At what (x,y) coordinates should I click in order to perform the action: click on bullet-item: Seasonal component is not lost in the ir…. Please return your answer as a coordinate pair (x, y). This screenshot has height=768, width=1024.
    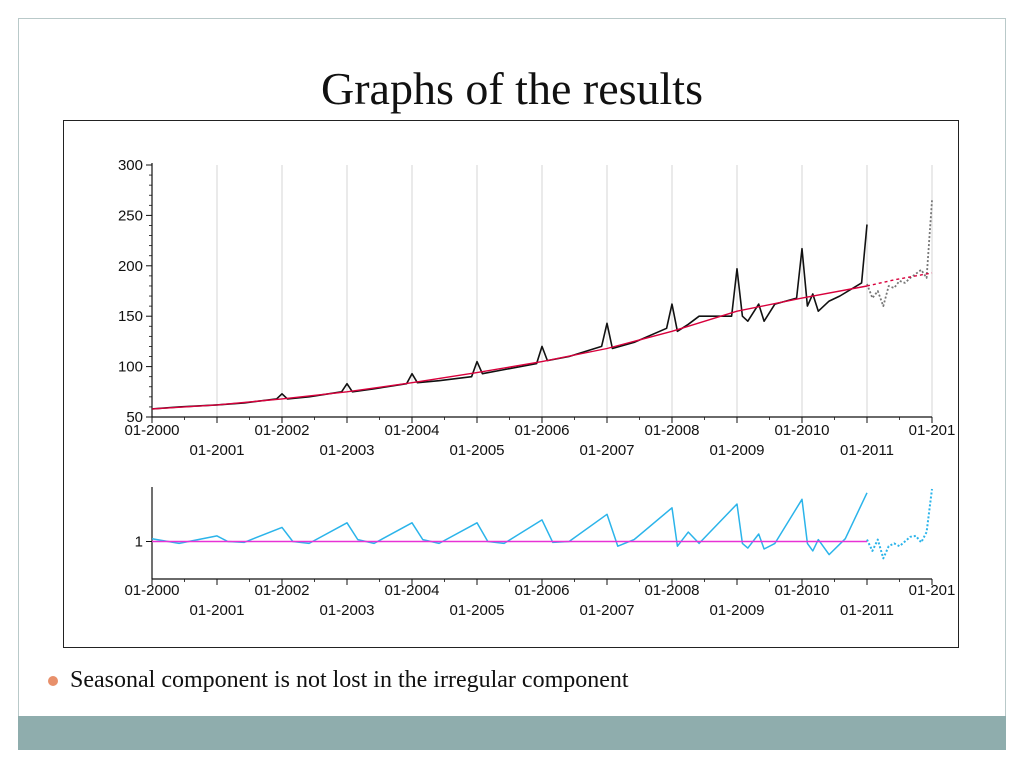
    Looking at the image, I should click on (338, 680).